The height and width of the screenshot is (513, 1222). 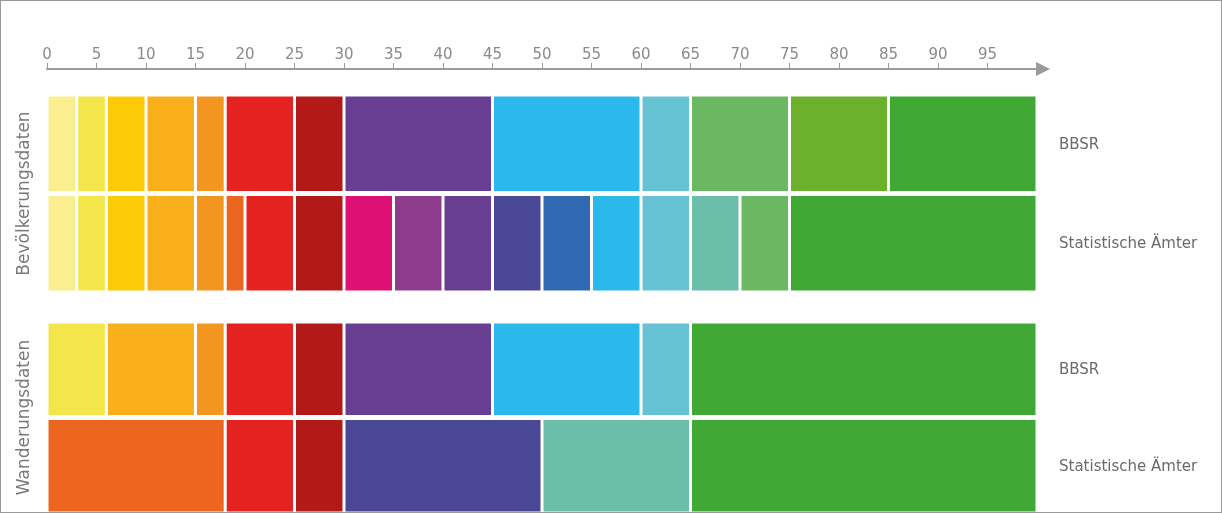 I want to click on x-tick-label: 40, so click(x=443, y=53).